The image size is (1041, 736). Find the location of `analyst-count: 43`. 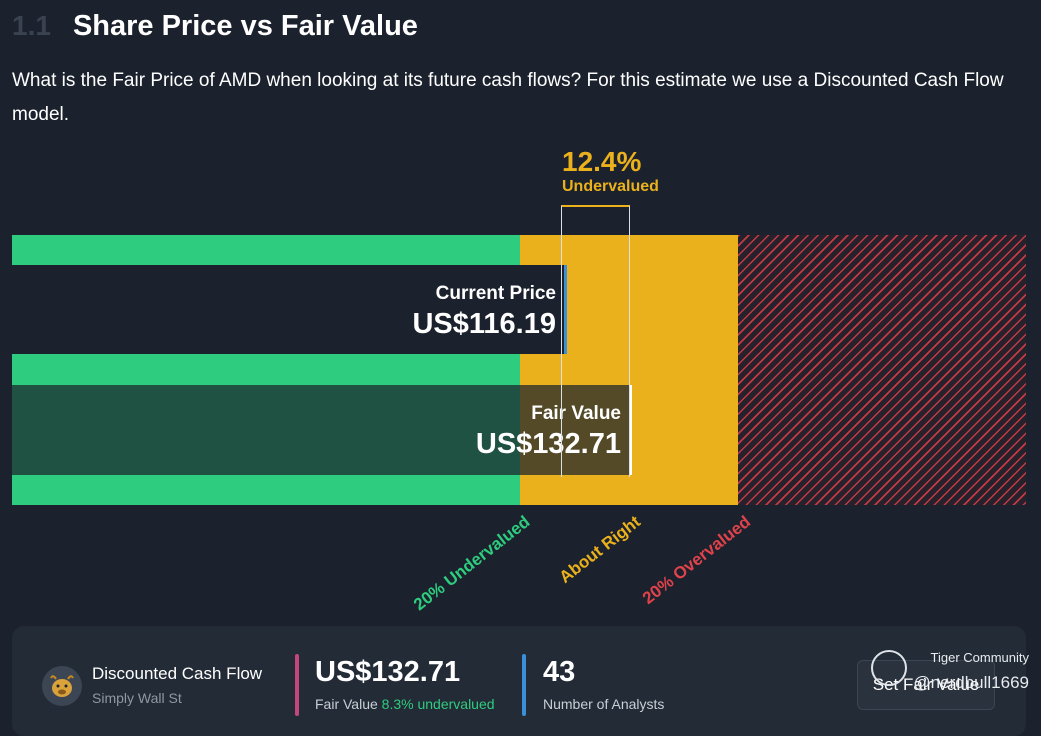

analyst-count: 43 is located at coordinates (559, 672).